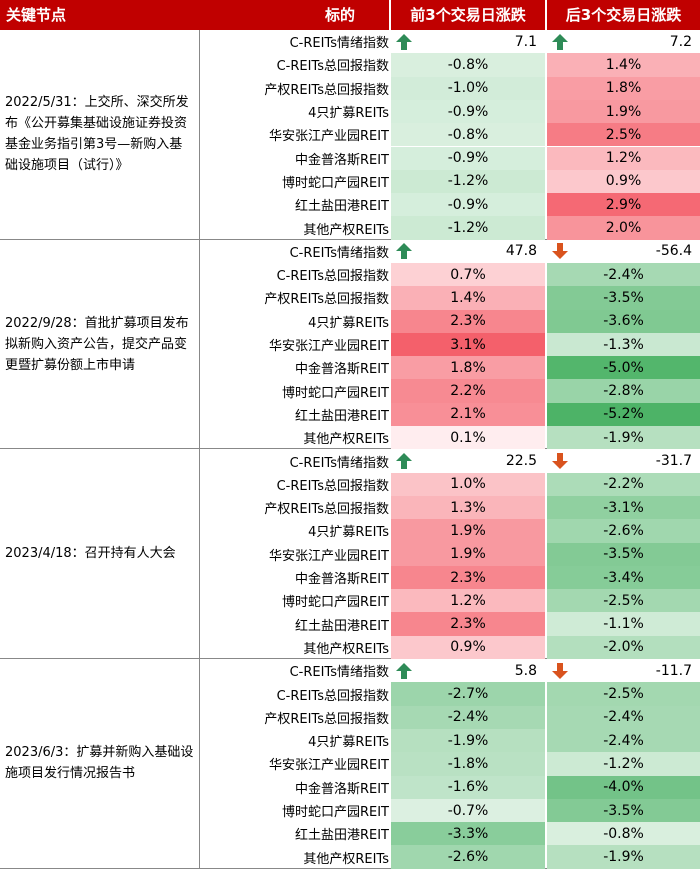  Describe the element at coordinates (468, 274) in the screenshot. I see `value-before-cell: 0.7%` at that location.